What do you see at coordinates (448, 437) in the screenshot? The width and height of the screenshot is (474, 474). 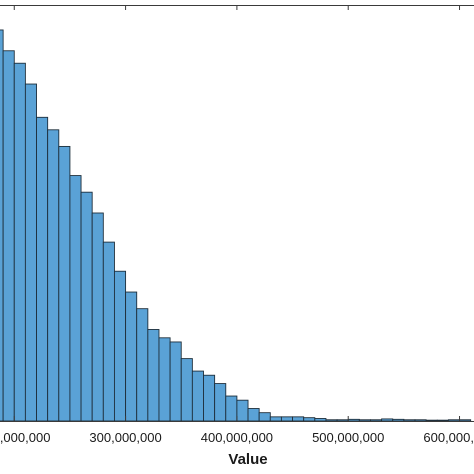 I see `x-tick-label: 600,000,000` at bounding box center [448, 437].